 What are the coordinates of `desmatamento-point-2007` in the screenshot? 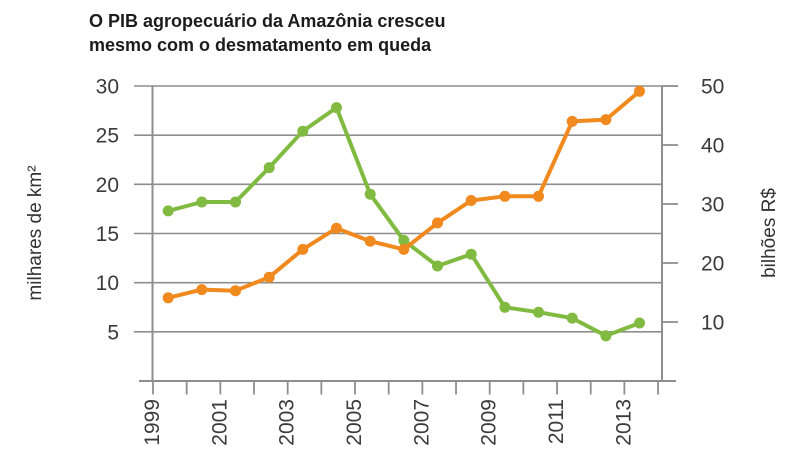 It's located at (437, 266).